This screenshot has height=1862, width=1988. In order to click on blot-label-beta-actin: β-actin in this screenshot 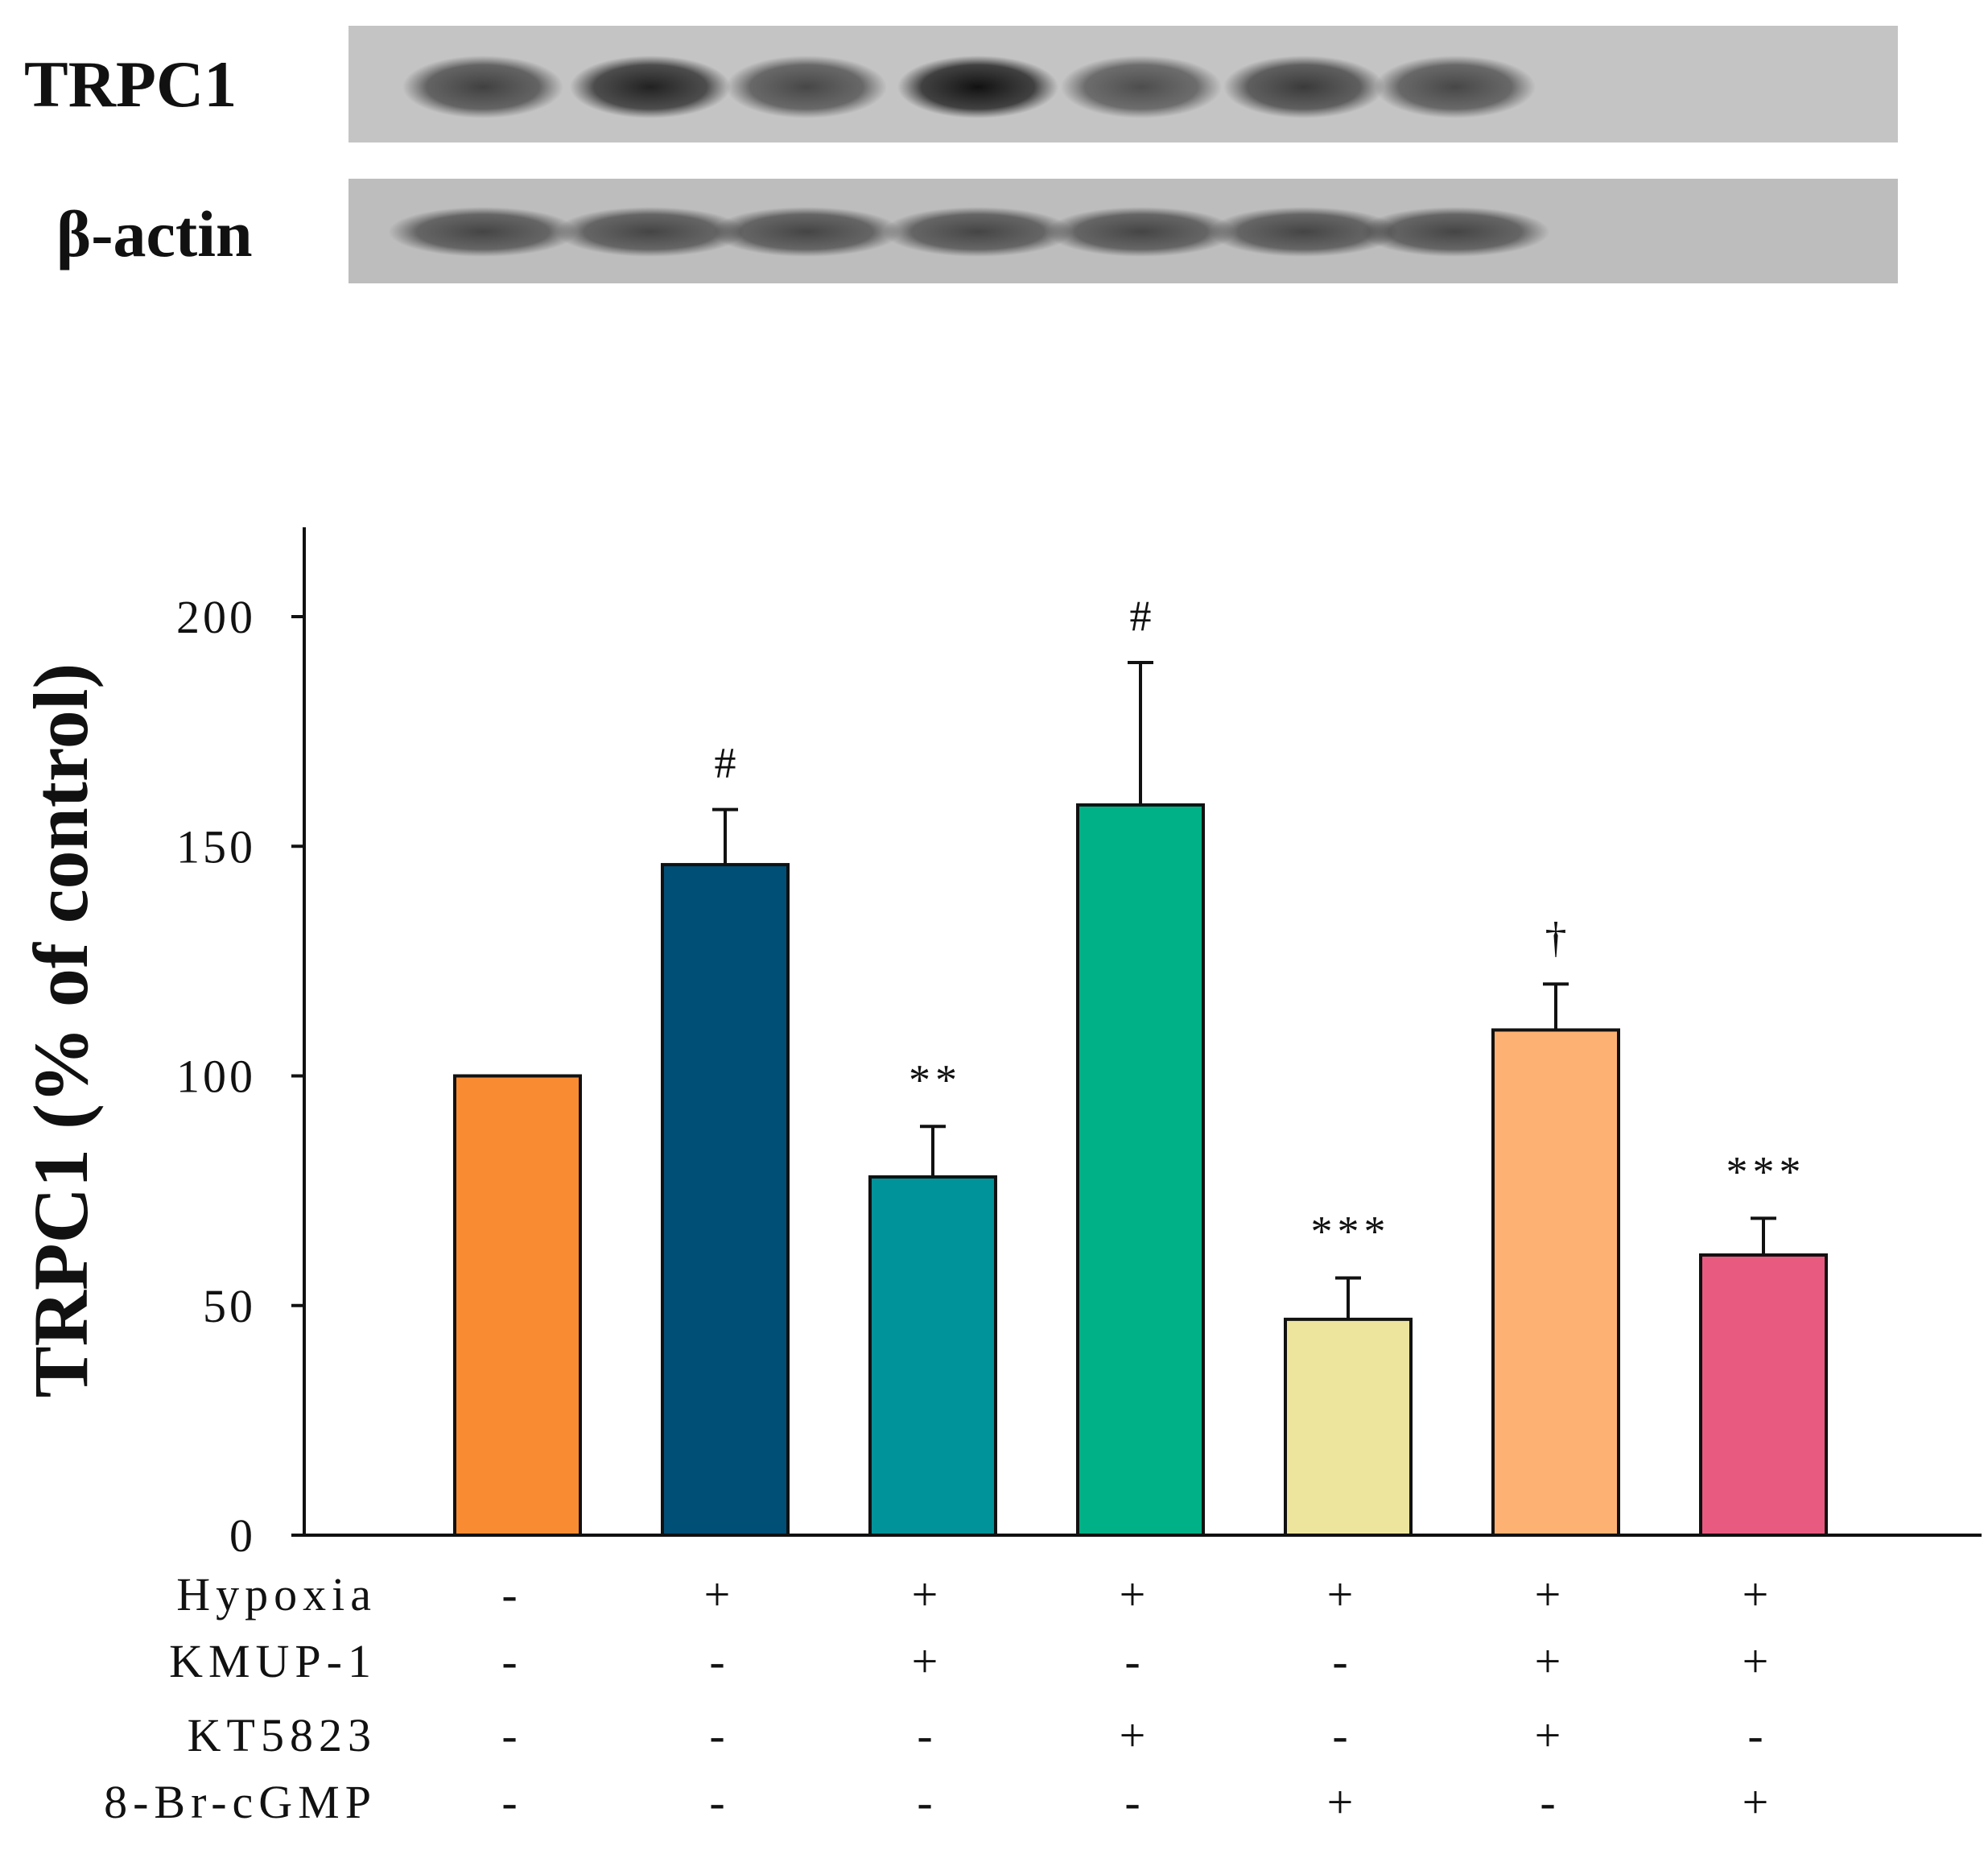, I will do `click(154, 234)`.